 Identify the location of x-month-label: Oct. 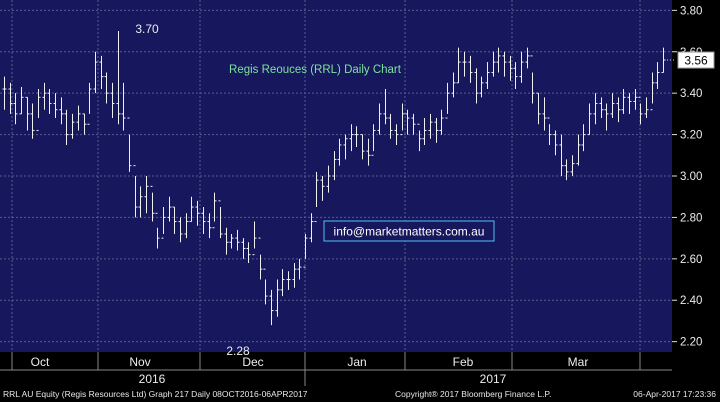
(40, 362).